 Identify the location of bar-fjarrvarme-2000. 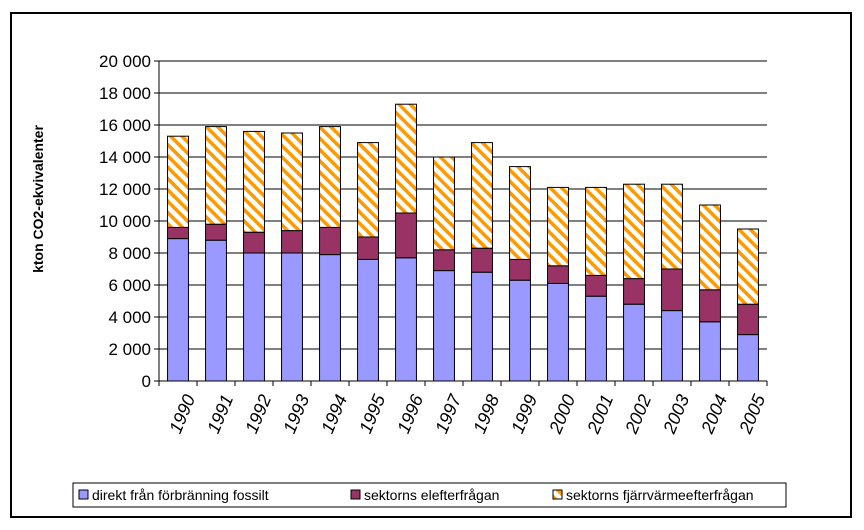
(558, 226).